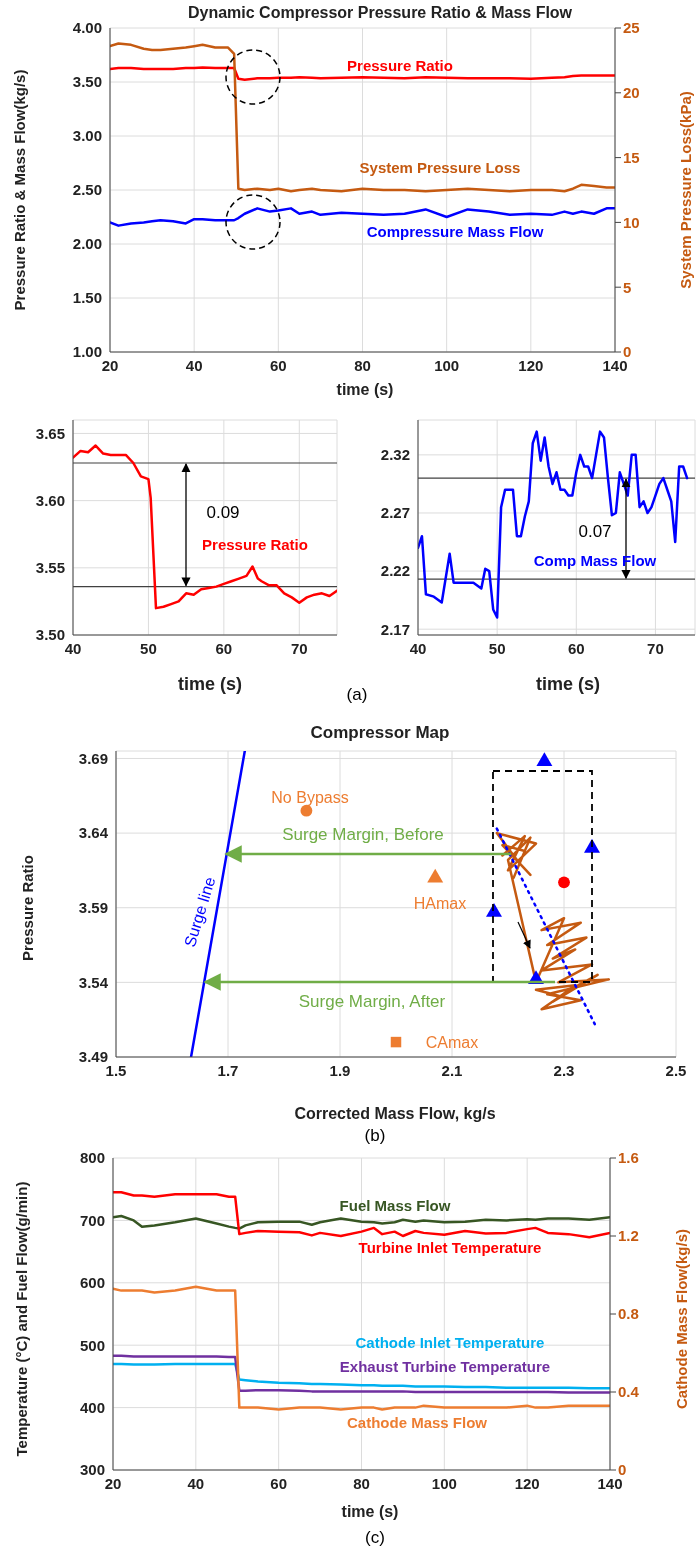 The width and height of the screenshot is (699, 1548). I want to click on y-tick-label: 2.17, so click(395, 629).